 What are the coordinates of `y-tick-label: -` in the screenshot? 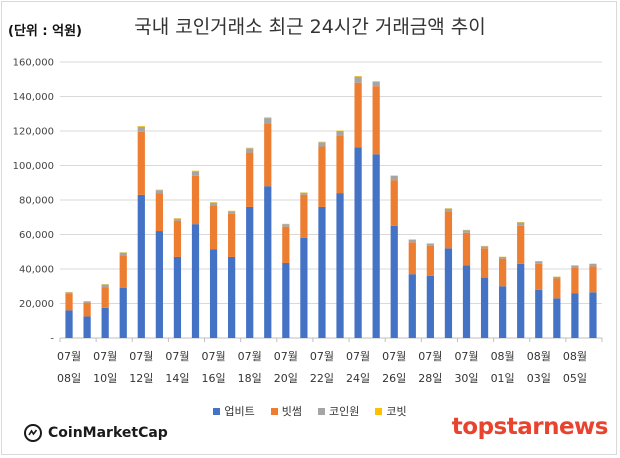 It's located at (52, 339).